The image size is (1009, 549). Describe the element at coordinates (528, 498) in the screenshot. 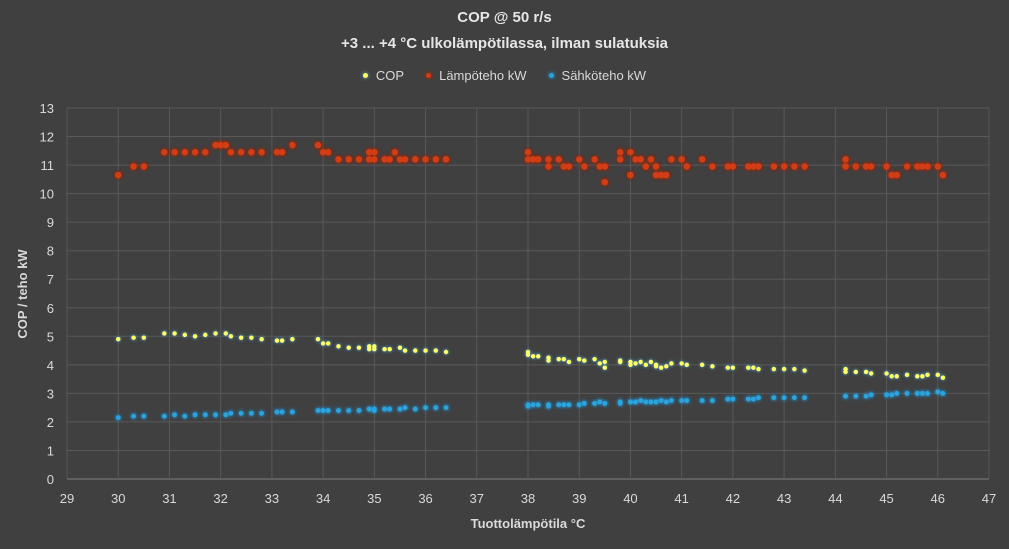

I see `x-axis-ticks: 29 30 31 32 33 34 35 36 37 38 39 40 41 42 43 44 45 46 47` at that location.